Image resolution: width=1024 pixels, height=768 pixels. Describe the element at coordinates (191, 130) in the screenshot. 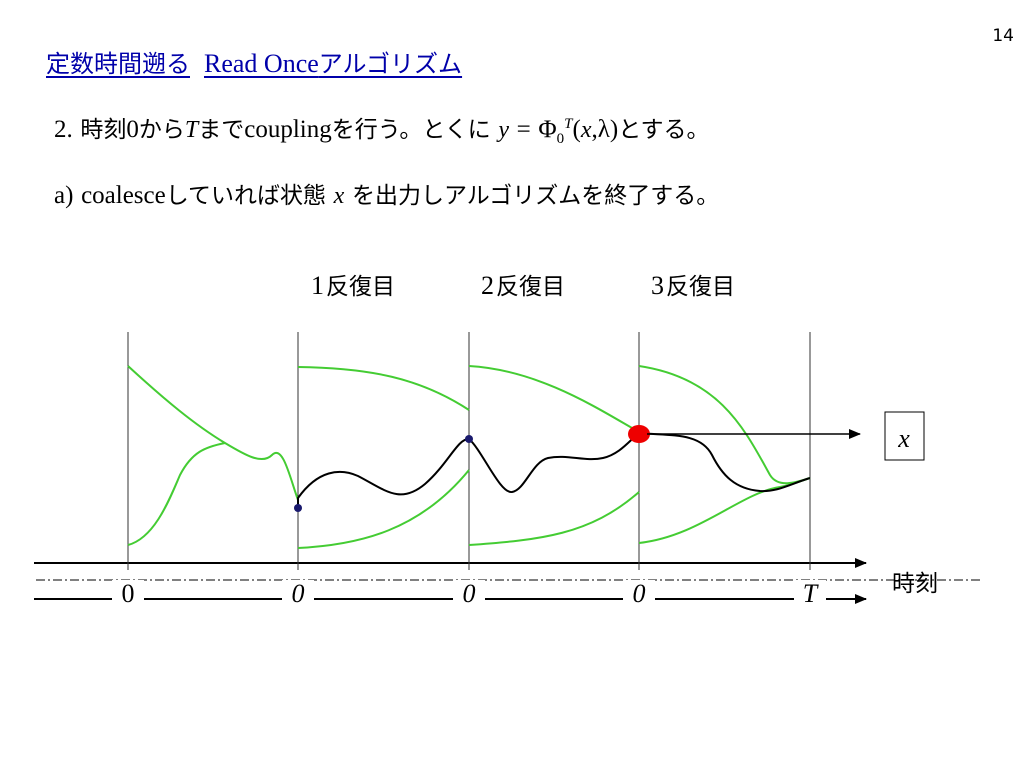

I see `step-T: T` at that location.